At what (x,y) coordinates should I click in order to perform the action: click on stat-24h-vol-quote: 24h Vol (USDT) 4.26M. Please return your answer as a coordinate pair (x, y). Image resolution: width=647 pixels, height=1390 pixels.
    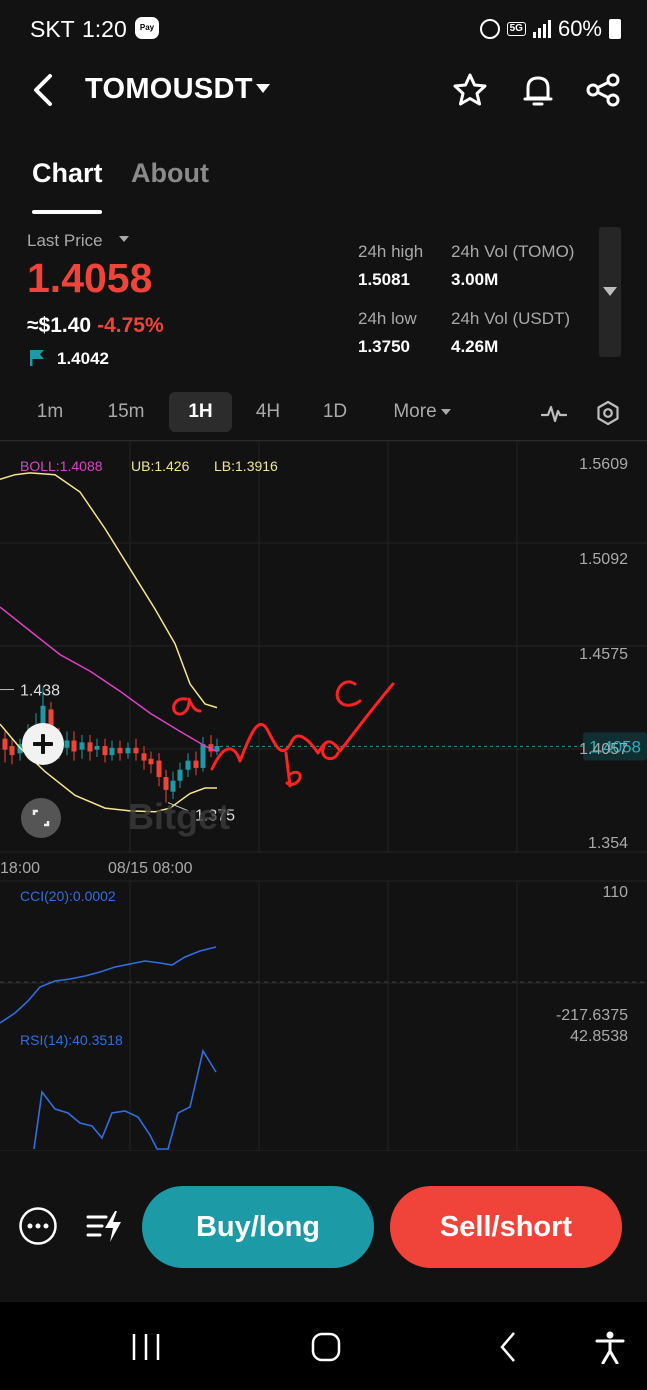
    Looking at the image, I should click on (510, 333).